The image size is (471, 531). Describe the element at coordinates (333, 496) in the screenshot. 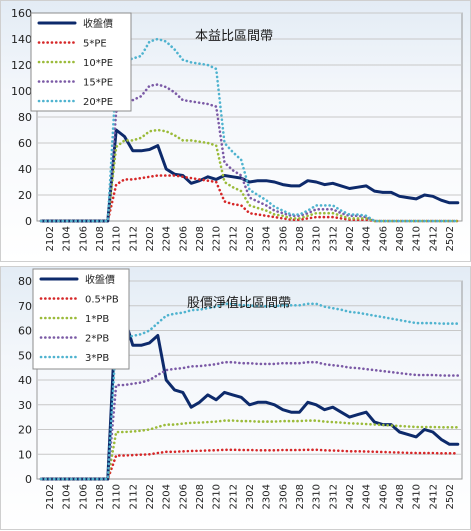

I see `pb-x-tick-label: 2312` at that location.